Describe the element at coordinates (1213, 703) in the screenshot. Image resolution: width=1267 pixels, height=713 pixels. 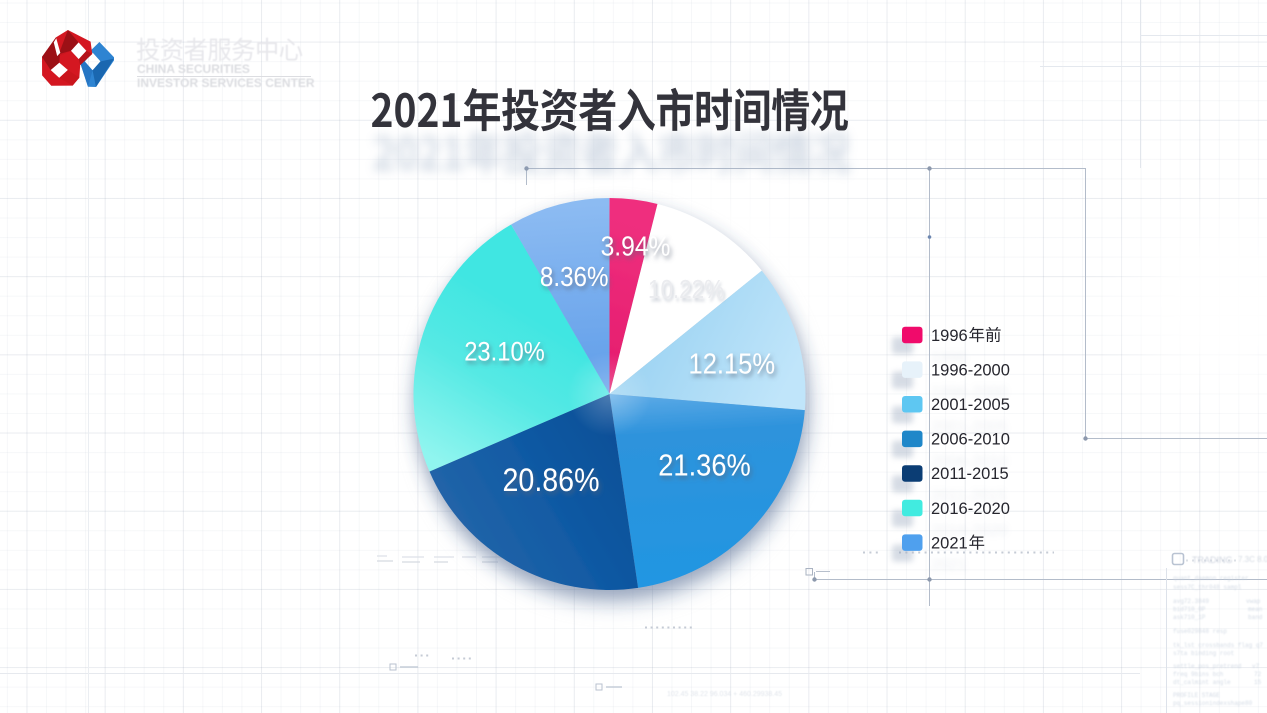
I see `svg-text: pq_sessionindexshape80` at that location.